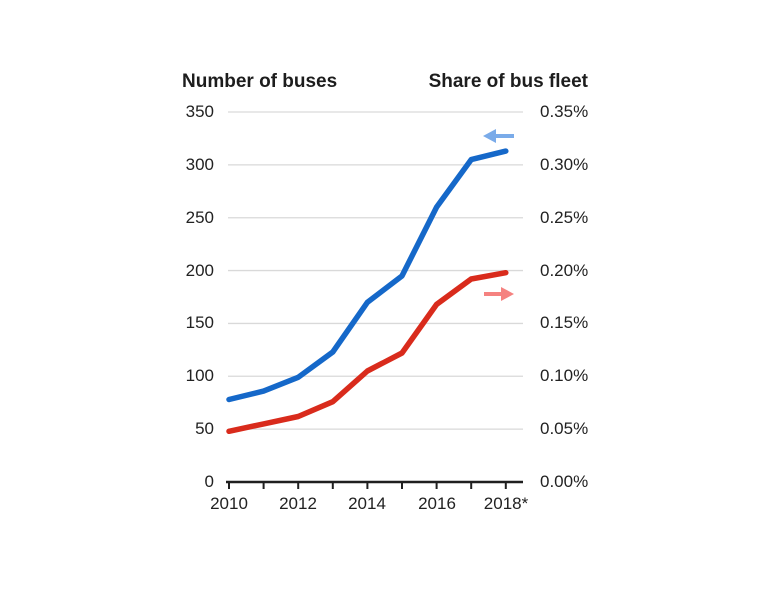 The image size is (768, 592). What do you see at coordinates (564, 164) in the screenshot?
I see `right-axis-tick-label: 0.30%` at bounding box center [564, 164].